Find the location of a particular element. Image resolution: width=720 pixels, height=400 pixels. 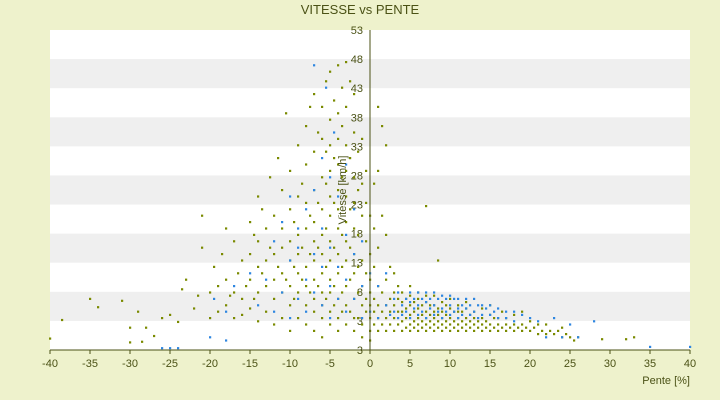

y-tick-label: 18 is located at coordinates (357, 235).